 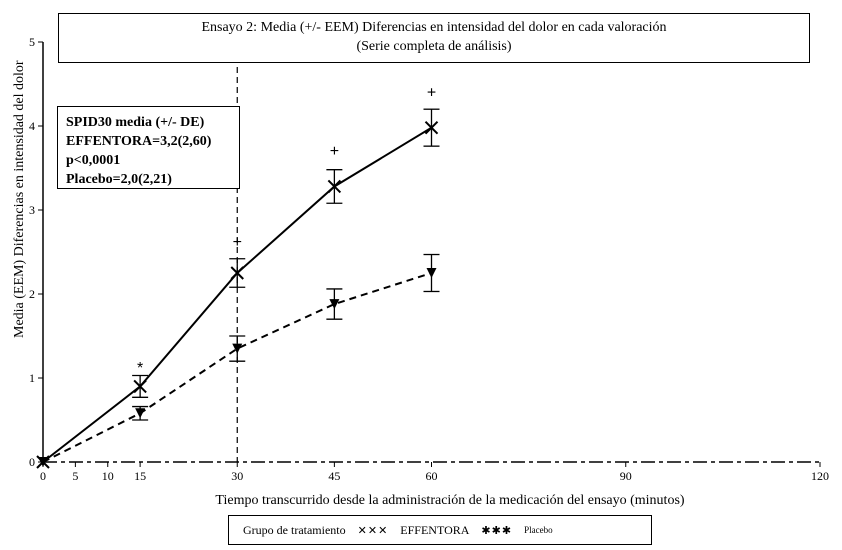 What do you see at coordinates (32, 378) in the screenshot?
I see `y-tick-label: 1` at bounding box center [32, 378].